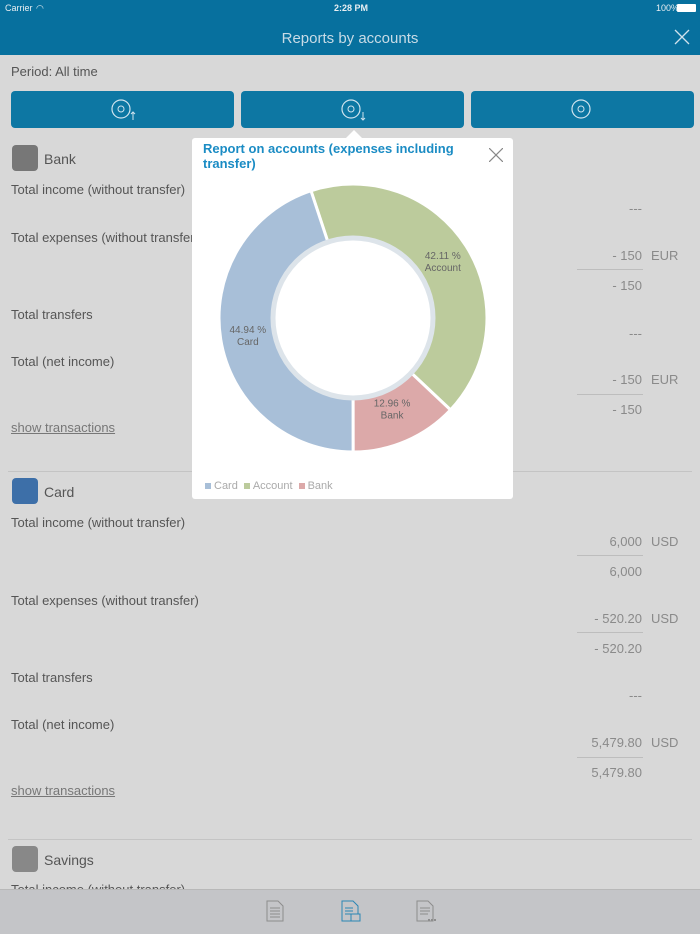 The width and height of the screenshot is (700, 934). I want to click on wifi-icon: ◠, so click(40, 8).